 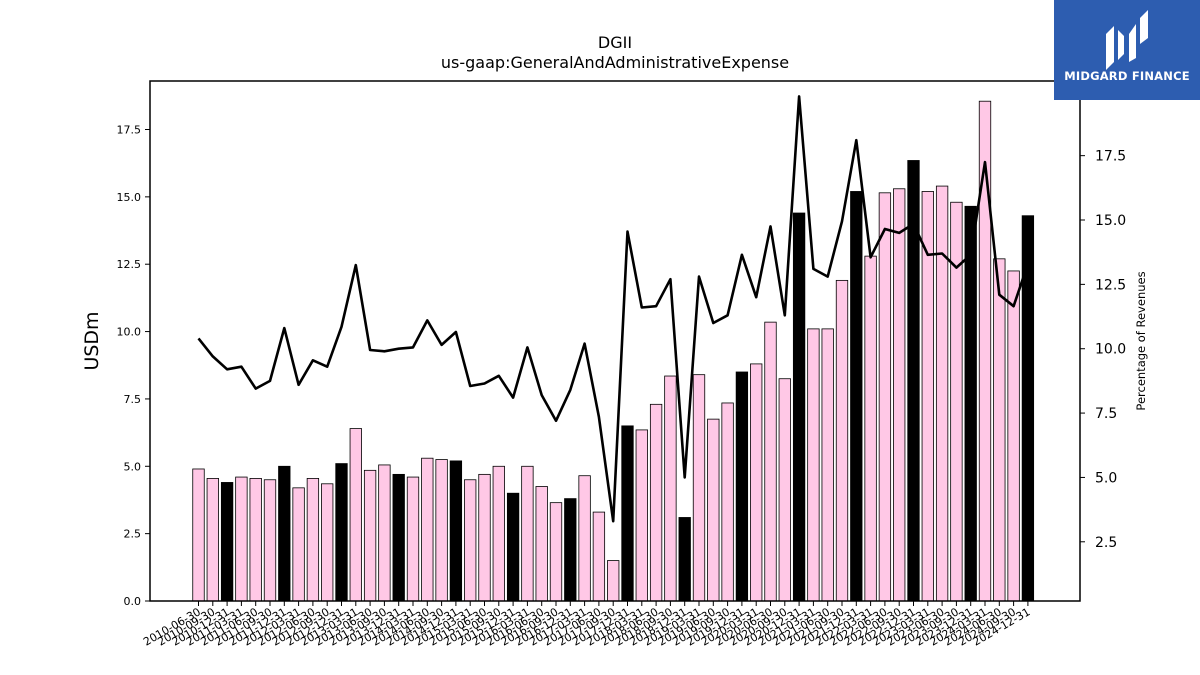 What do you see at coordinates (129, 264) in the screenshot?
I see `y-tick-label: 12.5` at bounding box center [129, 264].